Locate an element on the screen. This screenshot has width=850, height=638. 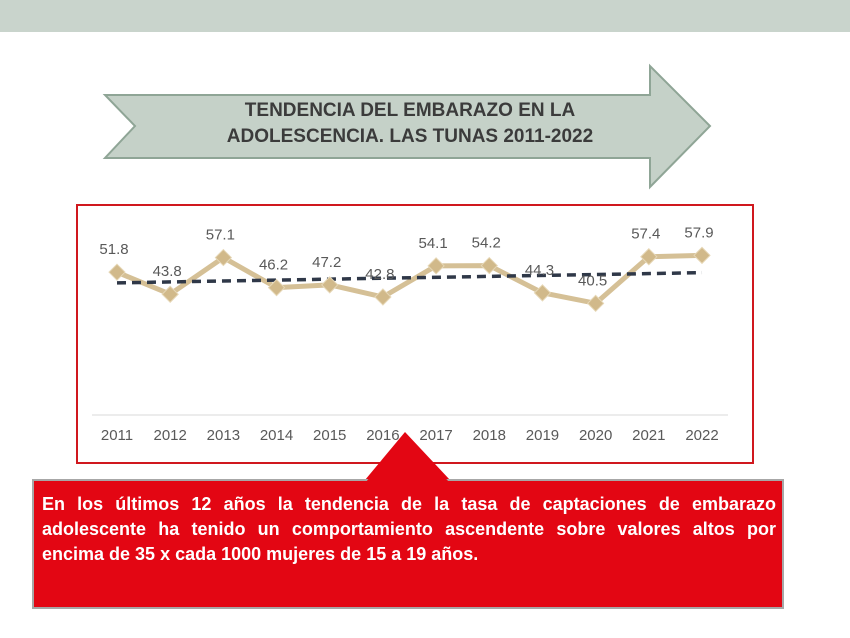
value-label: 54.1 is located at coordinates (432, 243).